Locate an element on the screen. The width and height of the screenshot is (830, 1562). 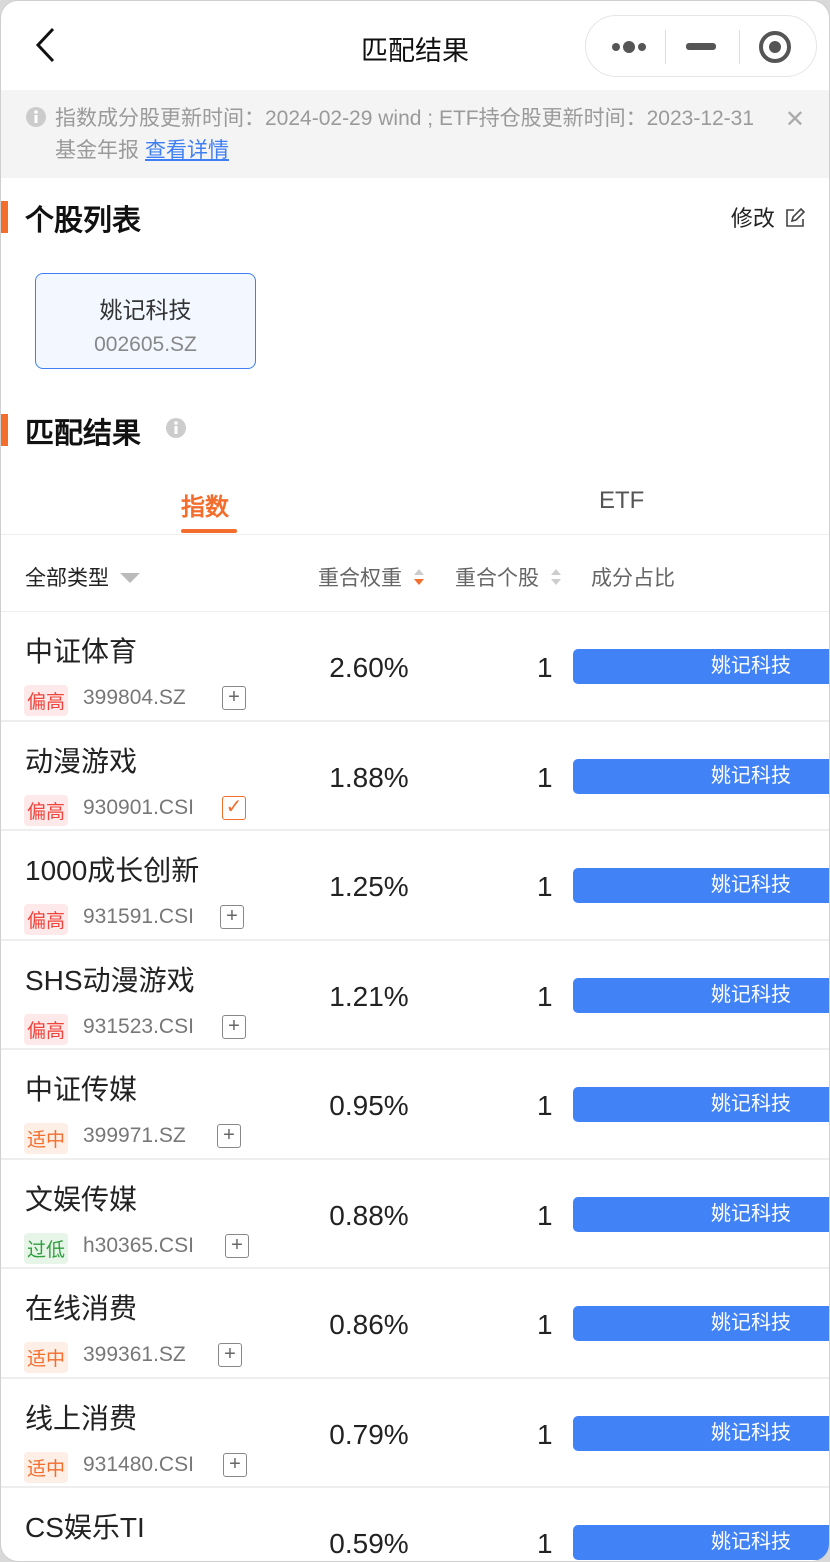
overlap-weight: 1.88% is located at coordinates (369, 777).